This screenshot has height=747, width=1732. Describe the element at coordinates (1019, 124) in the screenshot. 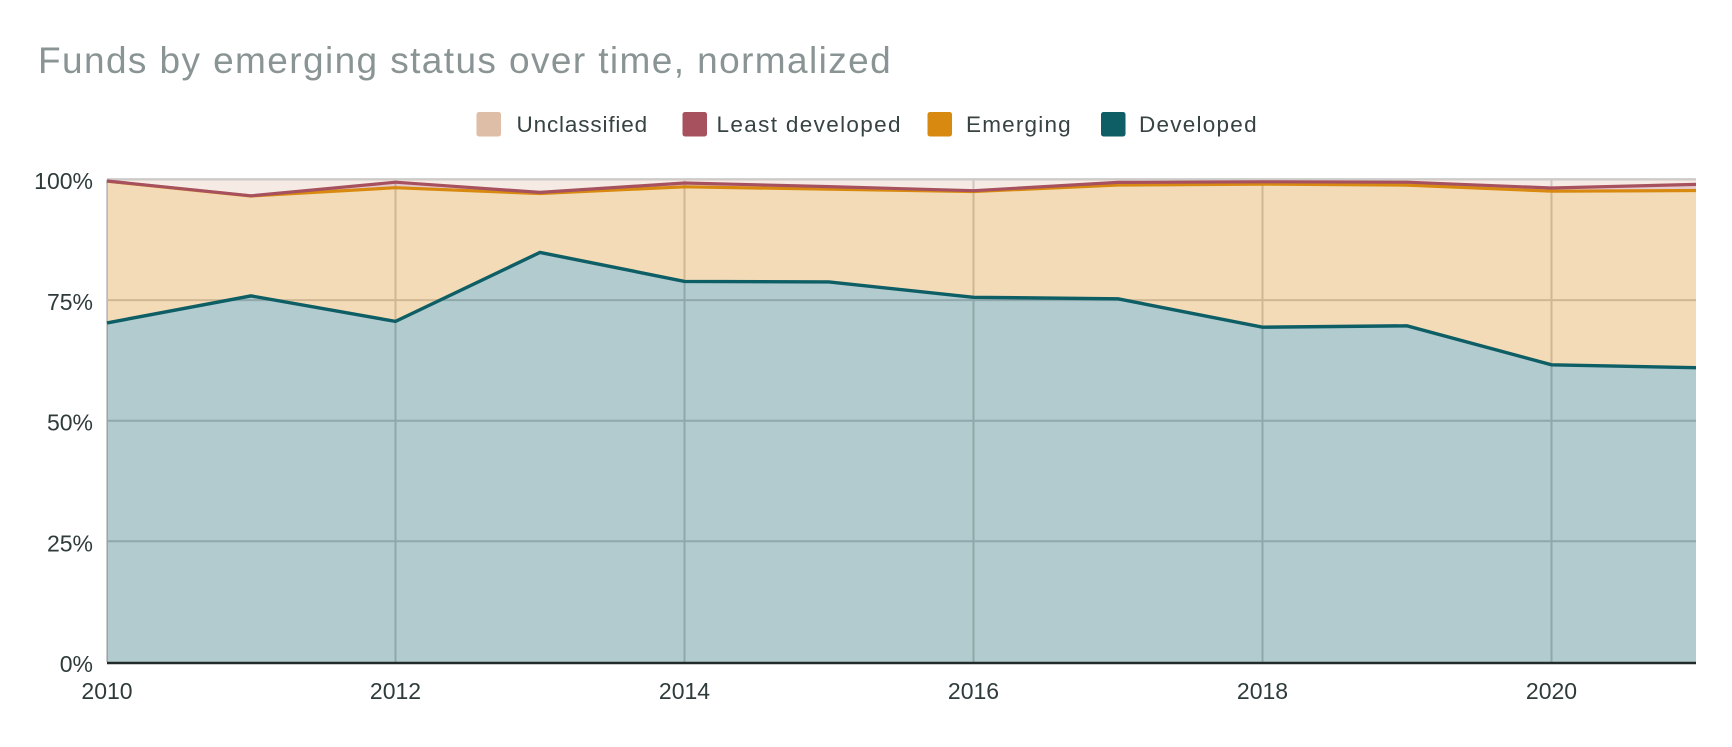

I see `svg-text: Emerging` at that location.